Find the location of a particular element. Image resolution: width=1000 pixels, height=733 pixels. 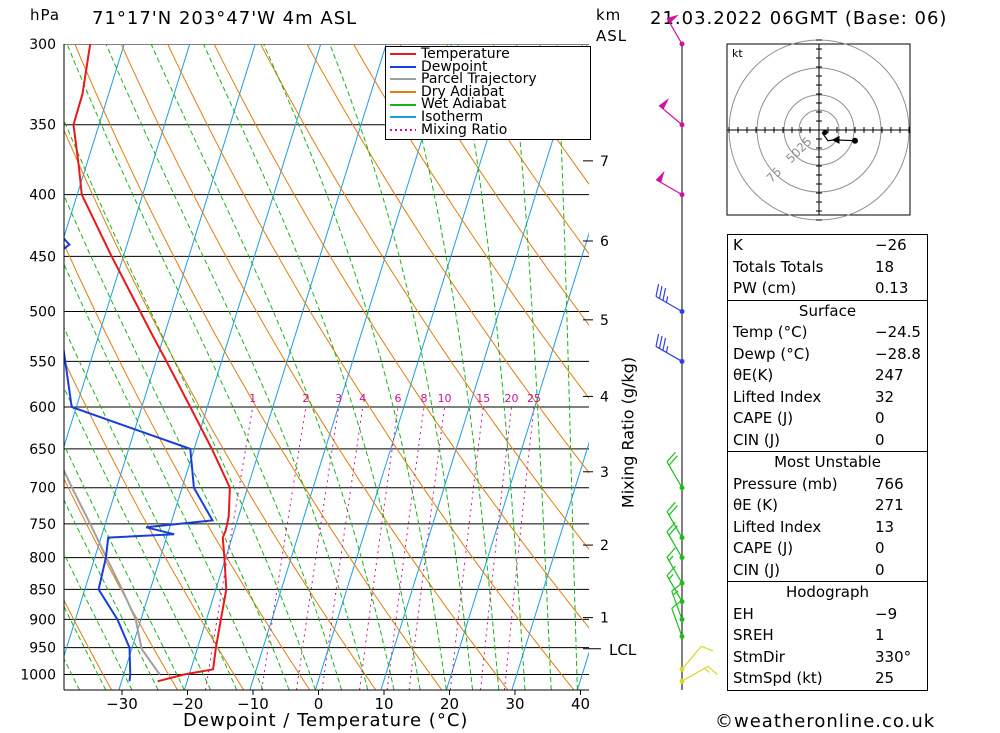

pressure-tick-label: 500 is located at coordinates (42, 313).